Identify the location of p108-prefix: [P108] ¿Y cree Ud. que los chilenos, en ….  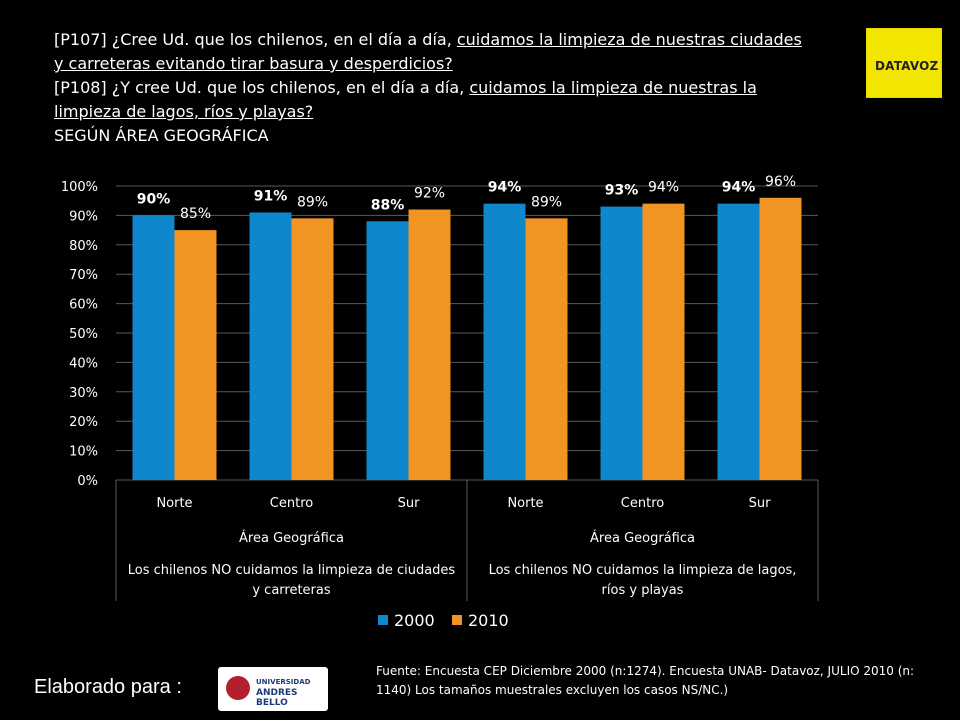
(262, 87).